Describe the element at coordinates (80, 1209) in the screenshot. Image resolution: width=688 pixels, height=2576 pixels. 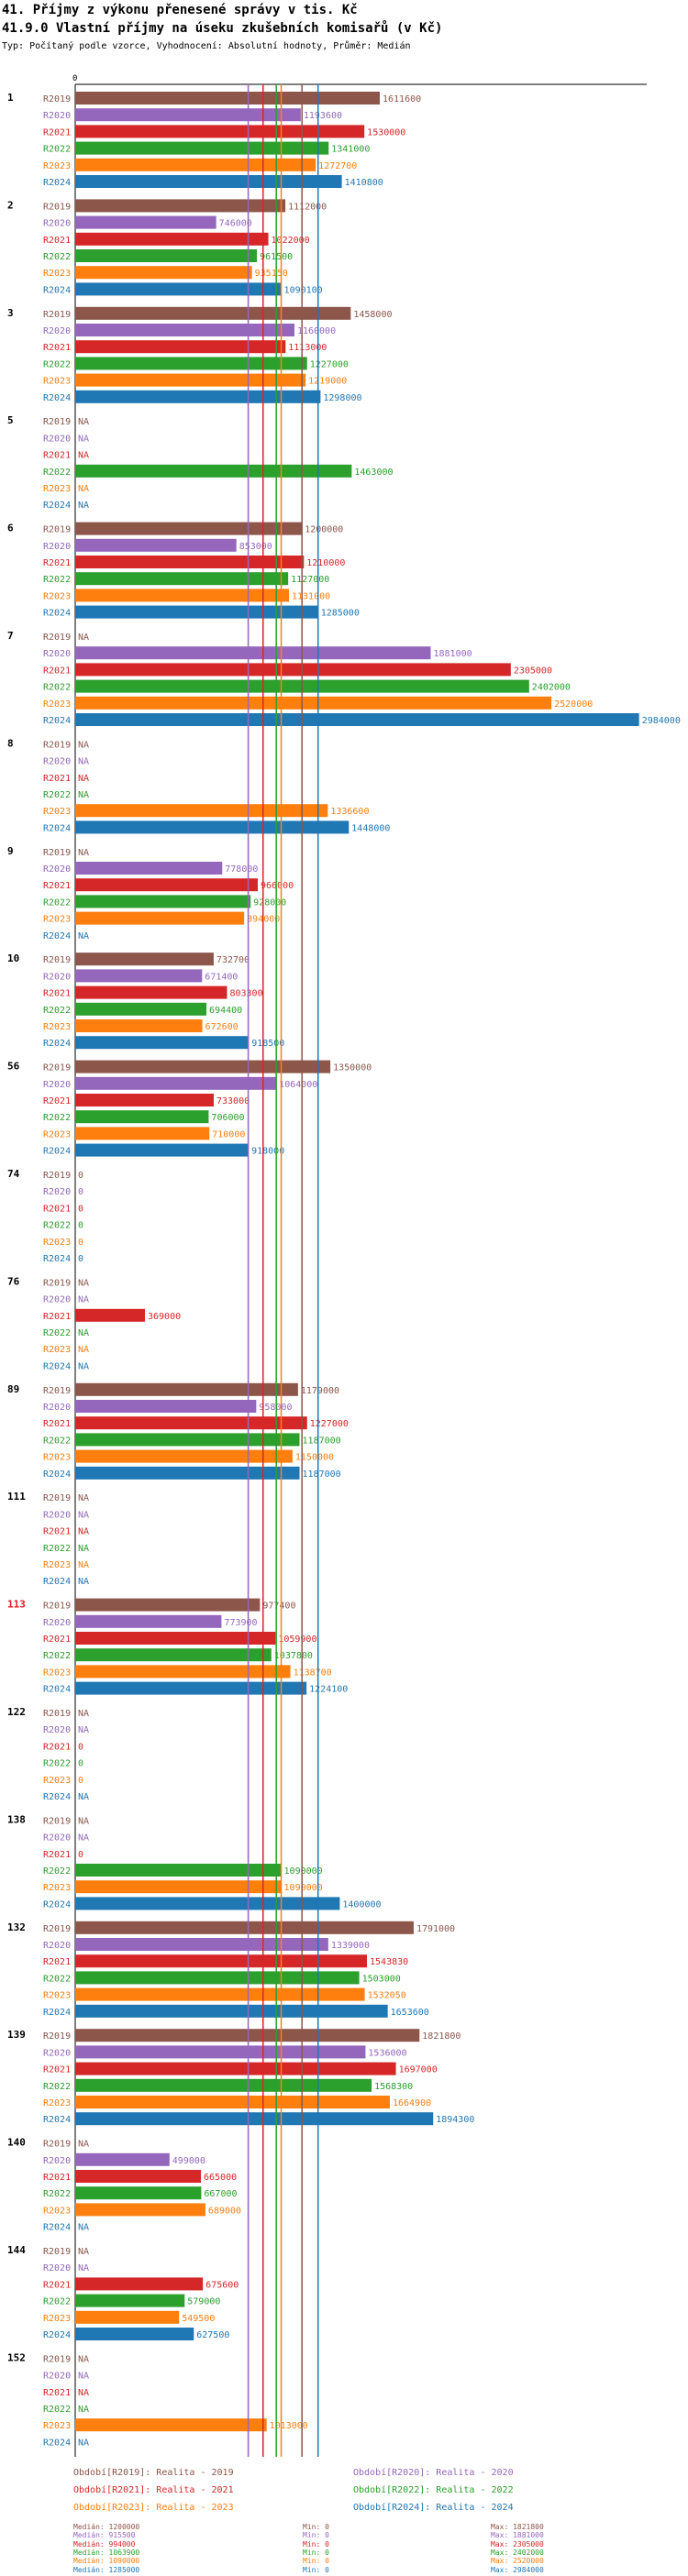
I see `data-label: 0` at that location.